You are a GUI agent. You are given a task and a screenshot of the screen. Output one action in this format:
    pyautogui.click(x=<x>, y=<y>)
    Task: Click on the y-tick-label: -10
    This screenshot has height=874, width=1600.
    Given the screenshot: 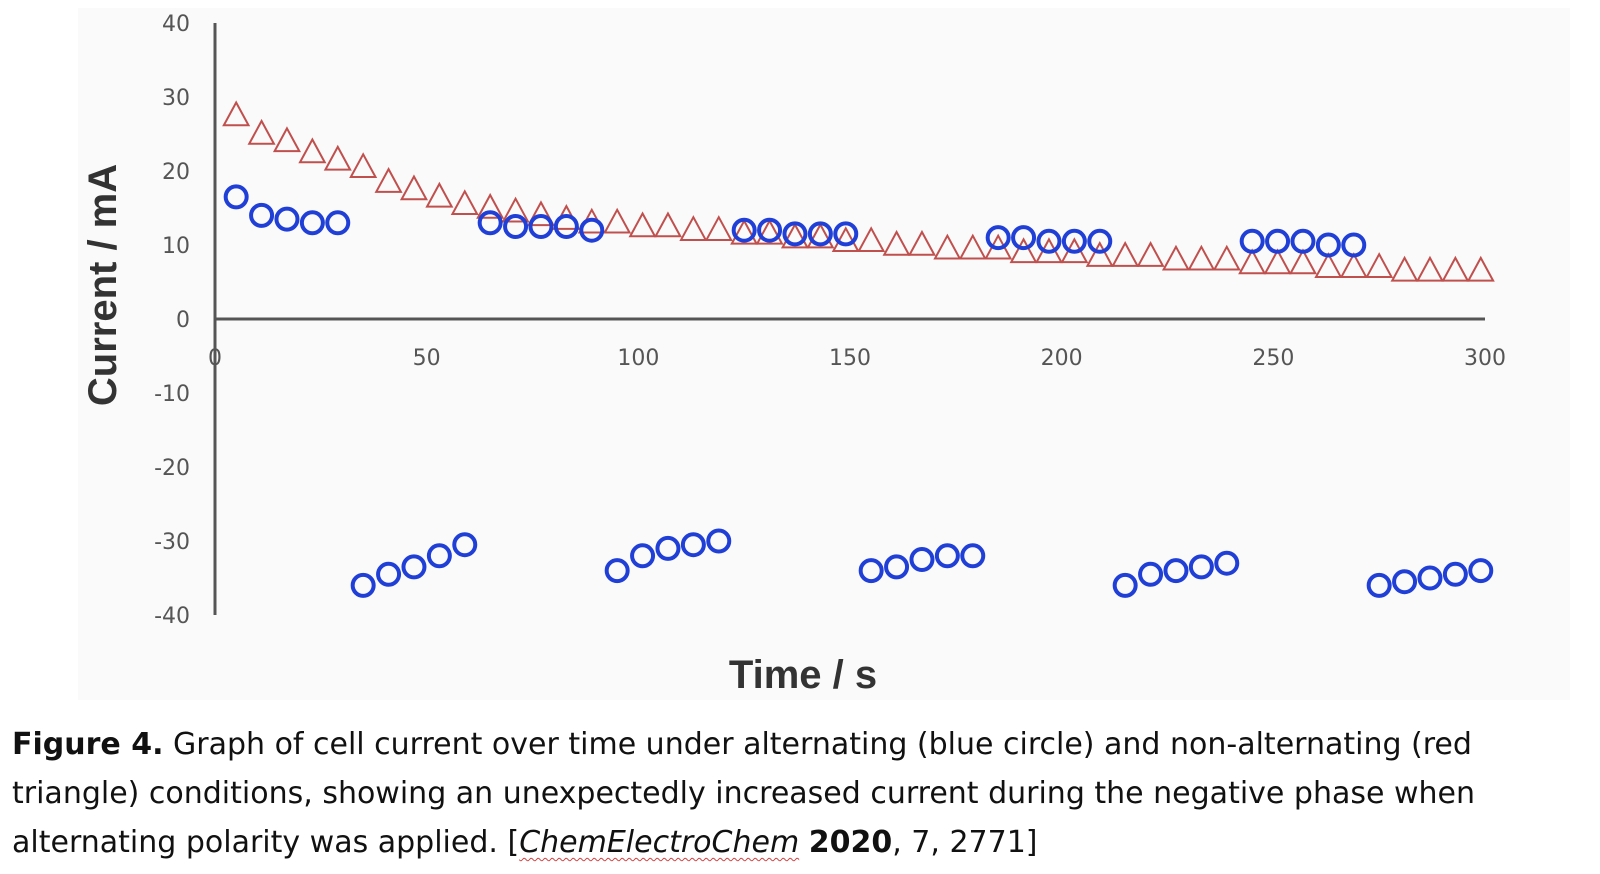 What is the action you would take?
    pyautogui.click(x=172, y=394)
    